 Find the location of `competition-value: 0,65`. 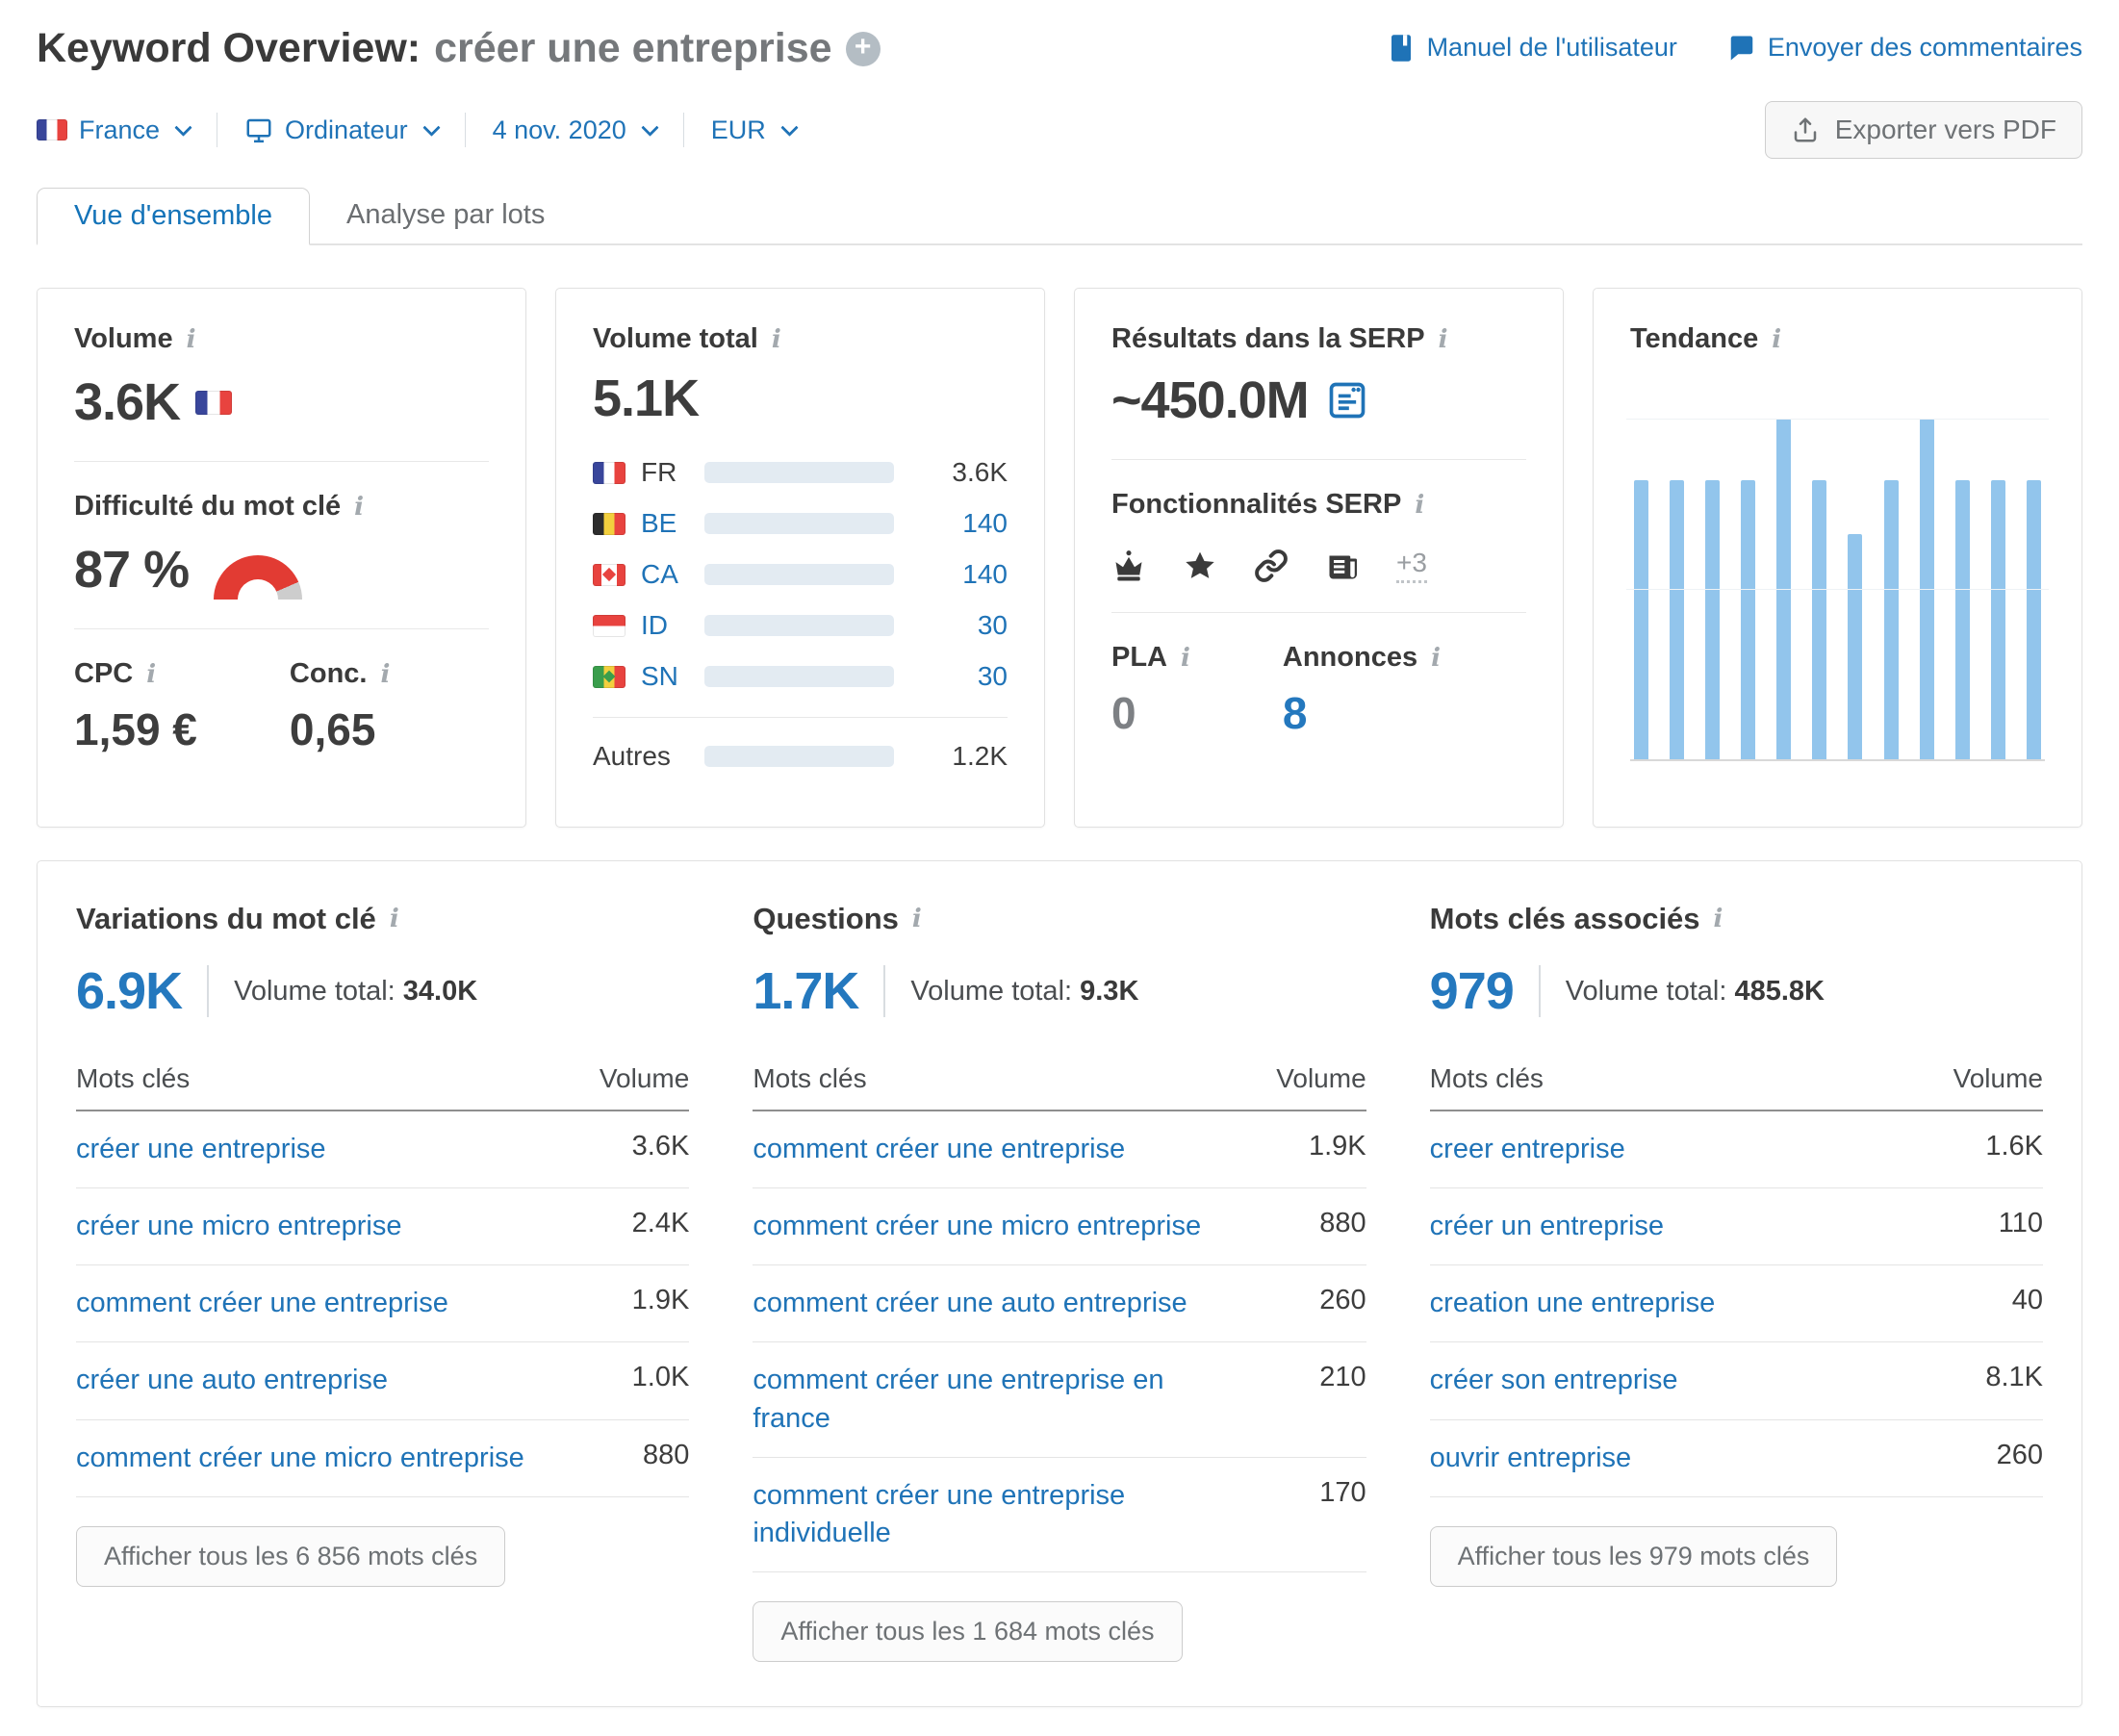

competition-value: 0,65 is located at coordinates (332, 729).